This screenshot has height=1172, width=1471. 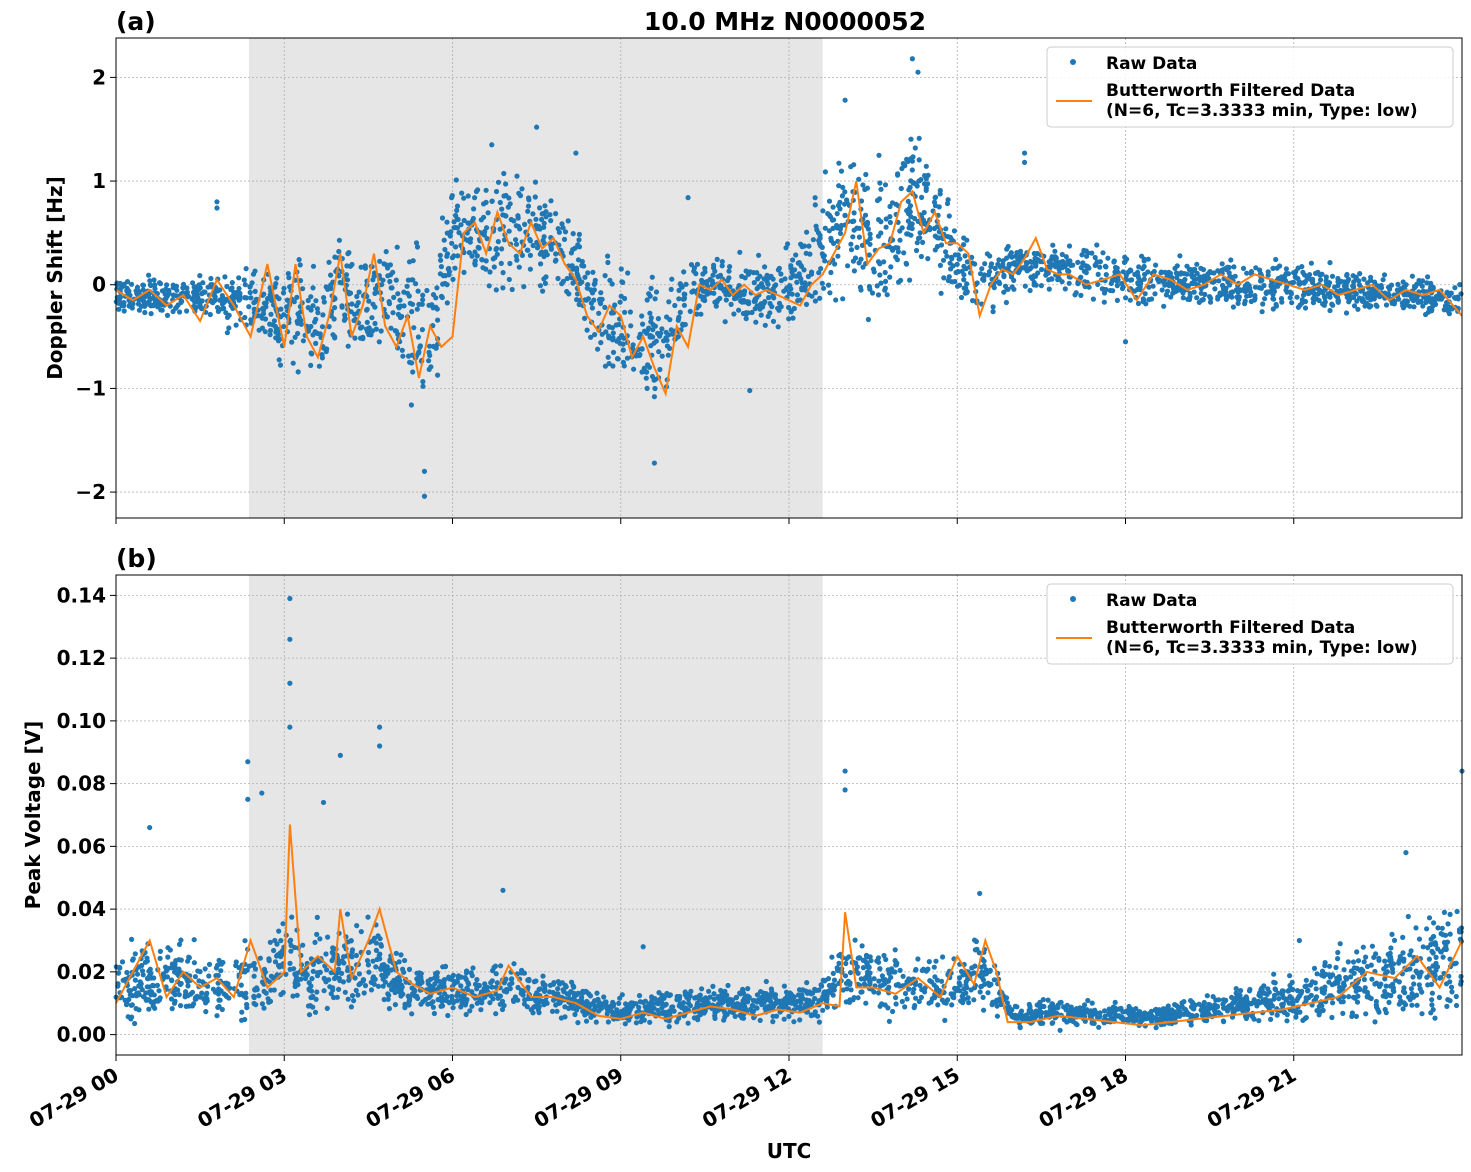 What do you see at coordinates (1230, 91) in the screenshot?
I see `panel-a-legend-filtered-line1: Butterworth Filtered Data` at bounding box center [1230, 91].